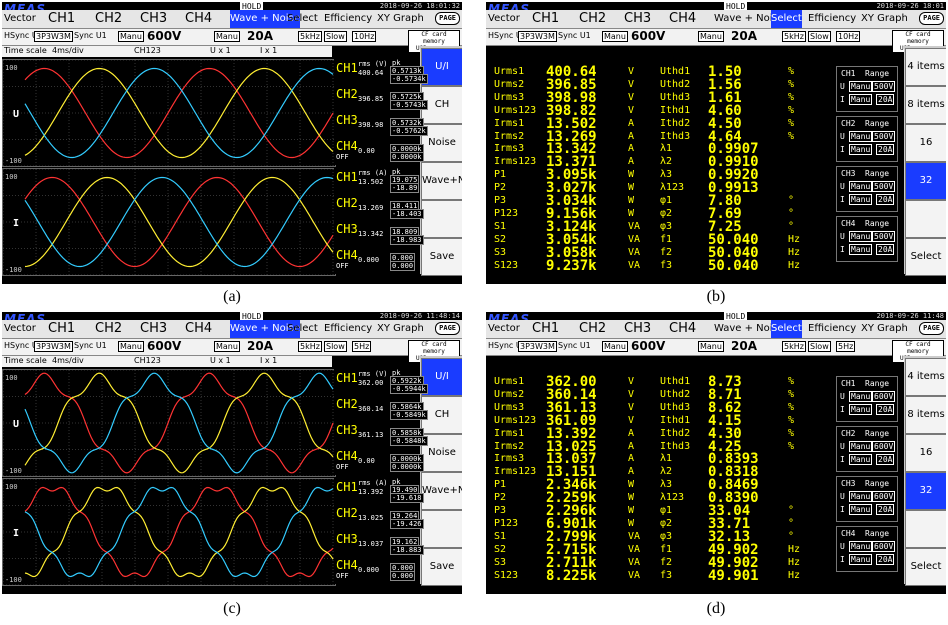  What do you see at coordinates (220, 50) in the screenshot?
I see `u-zoom-select: U x 1` at bounding box center [220, 50].